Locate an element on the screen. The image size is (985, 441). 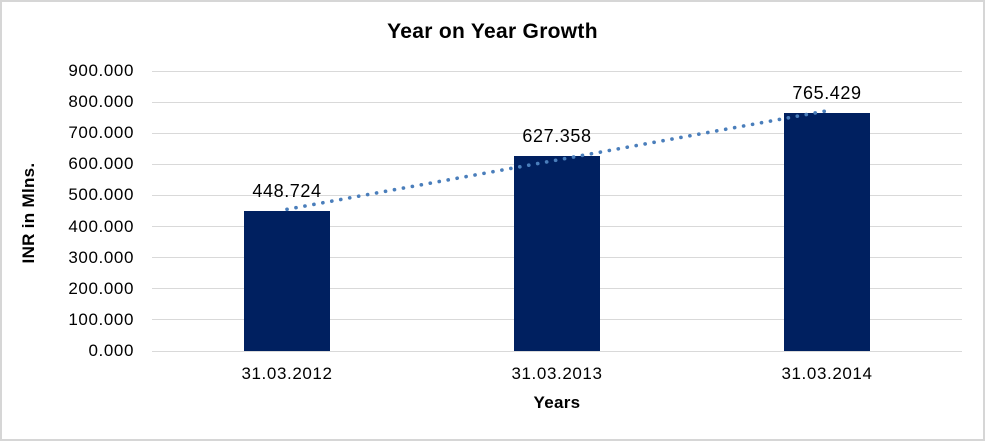
x-category-label: 31.03.2014 is located at coordinates (827, 373).